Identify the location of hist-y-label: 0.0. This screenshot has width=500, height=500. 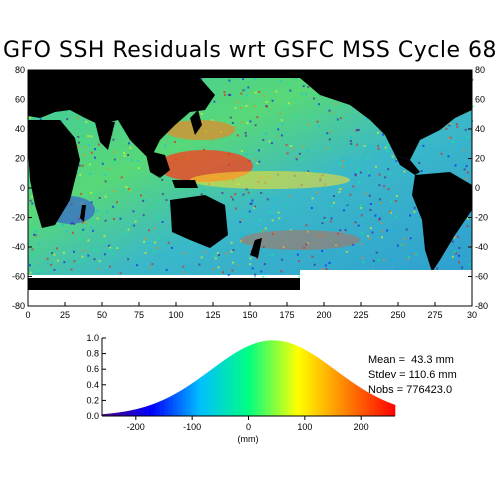
(92, 416).